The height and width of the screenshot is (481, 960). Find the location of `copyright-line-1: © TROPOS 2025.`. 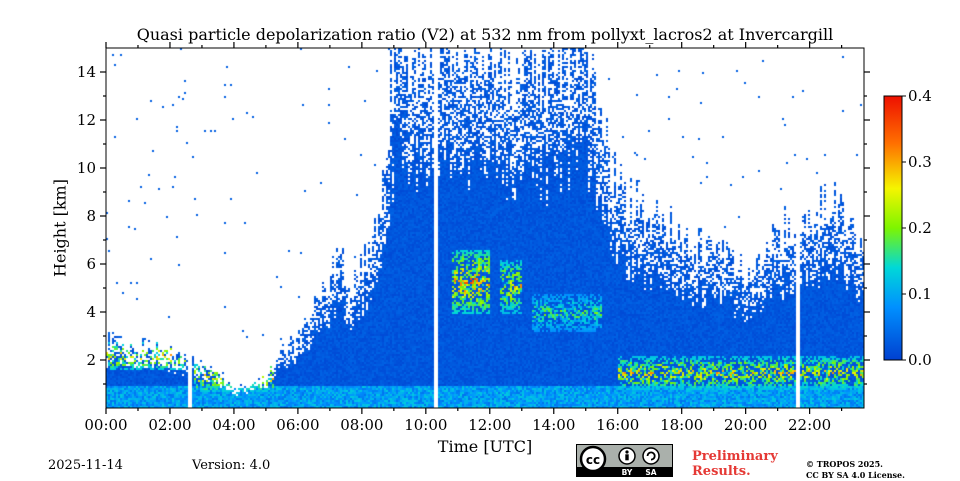

copyright-line-1: © TROPOS 2025. is located at coordinates (844, 464).